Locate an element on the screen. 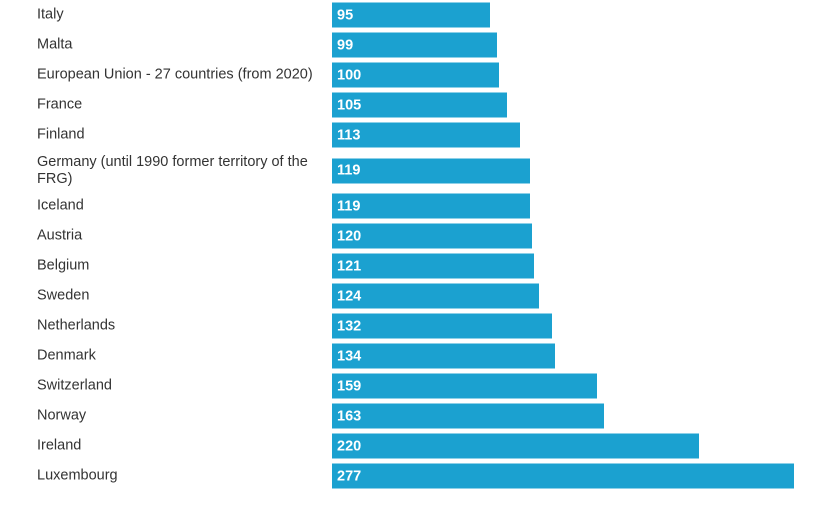 This screenshot has width=828, height=510. data-label: 120 is located at coordinates (349, 236).